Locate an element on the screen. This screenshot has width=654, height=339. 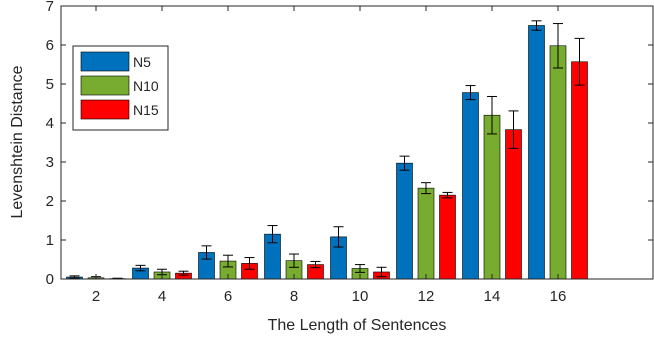
y-tick-label: 6 is located at coordinates (50, 45).